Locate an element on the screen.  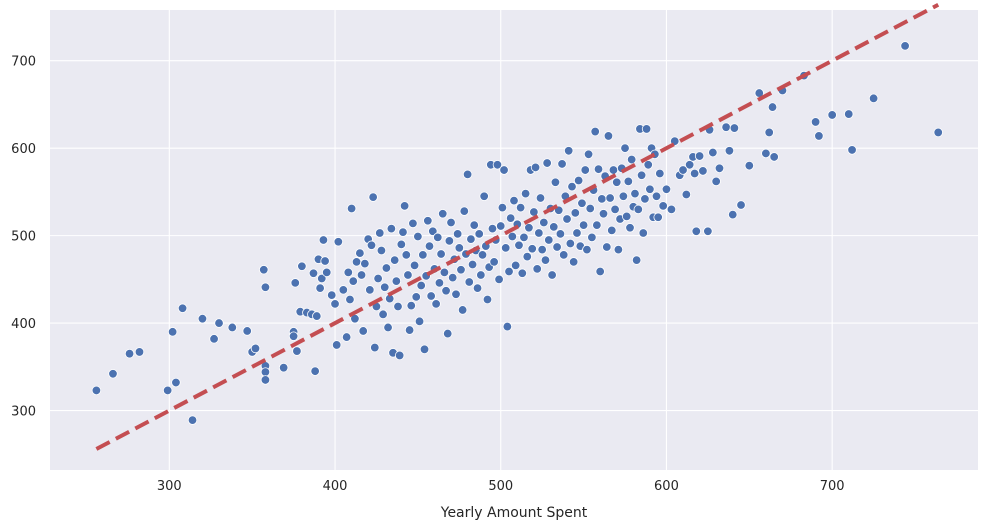
y-tick-label: 600 is located at coordinates (23, 149).